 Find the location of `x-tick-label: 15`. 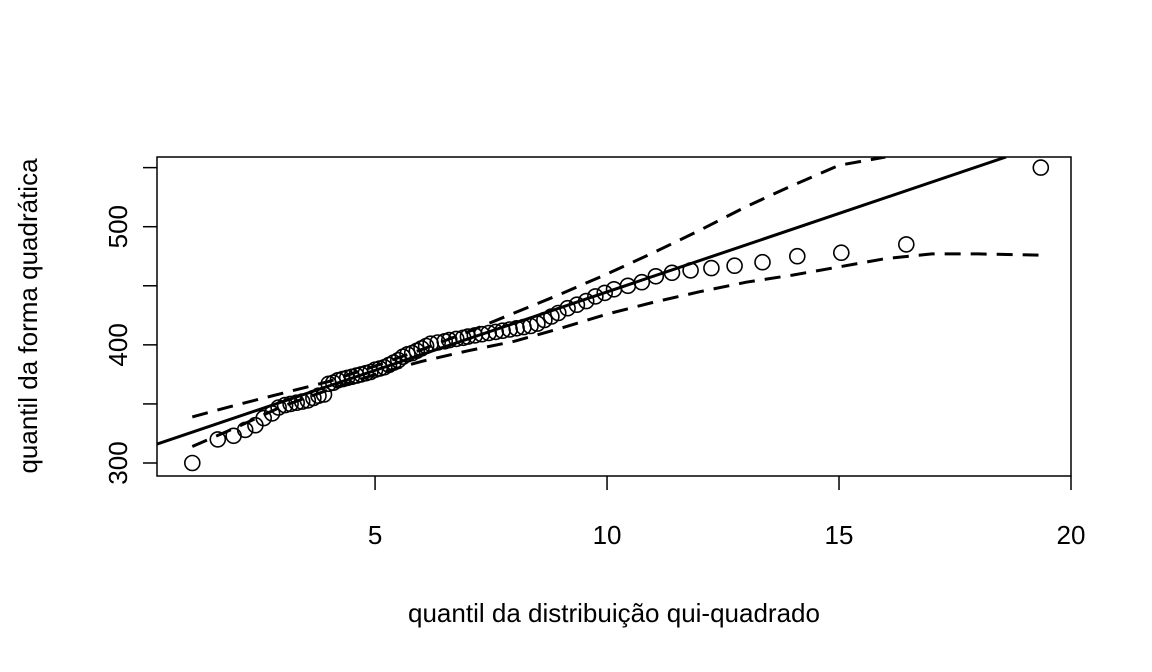

x-tick-label: 15 is located at coordinates (839, 535).